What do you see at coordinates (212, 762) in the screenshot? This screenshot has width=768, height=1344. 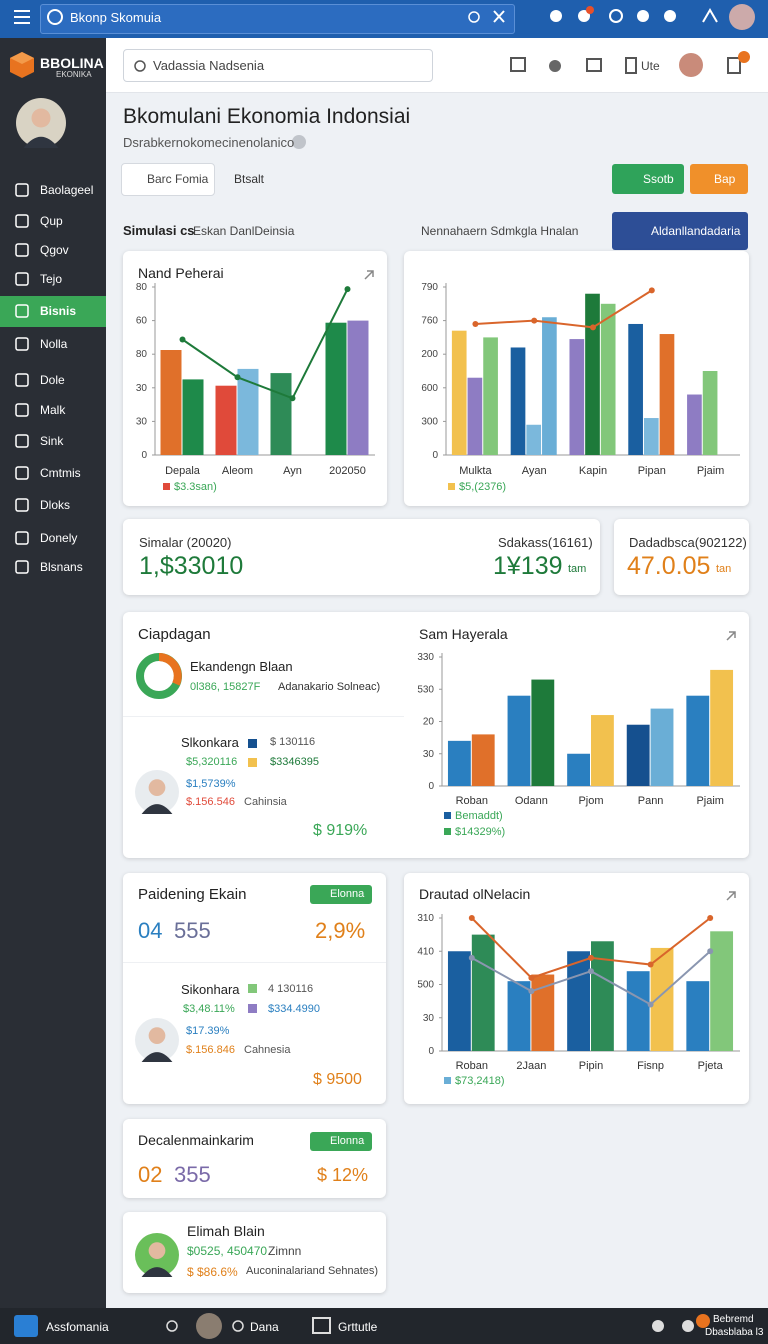 I see `card-row: $5,320116` at bounding box center [212, 762].